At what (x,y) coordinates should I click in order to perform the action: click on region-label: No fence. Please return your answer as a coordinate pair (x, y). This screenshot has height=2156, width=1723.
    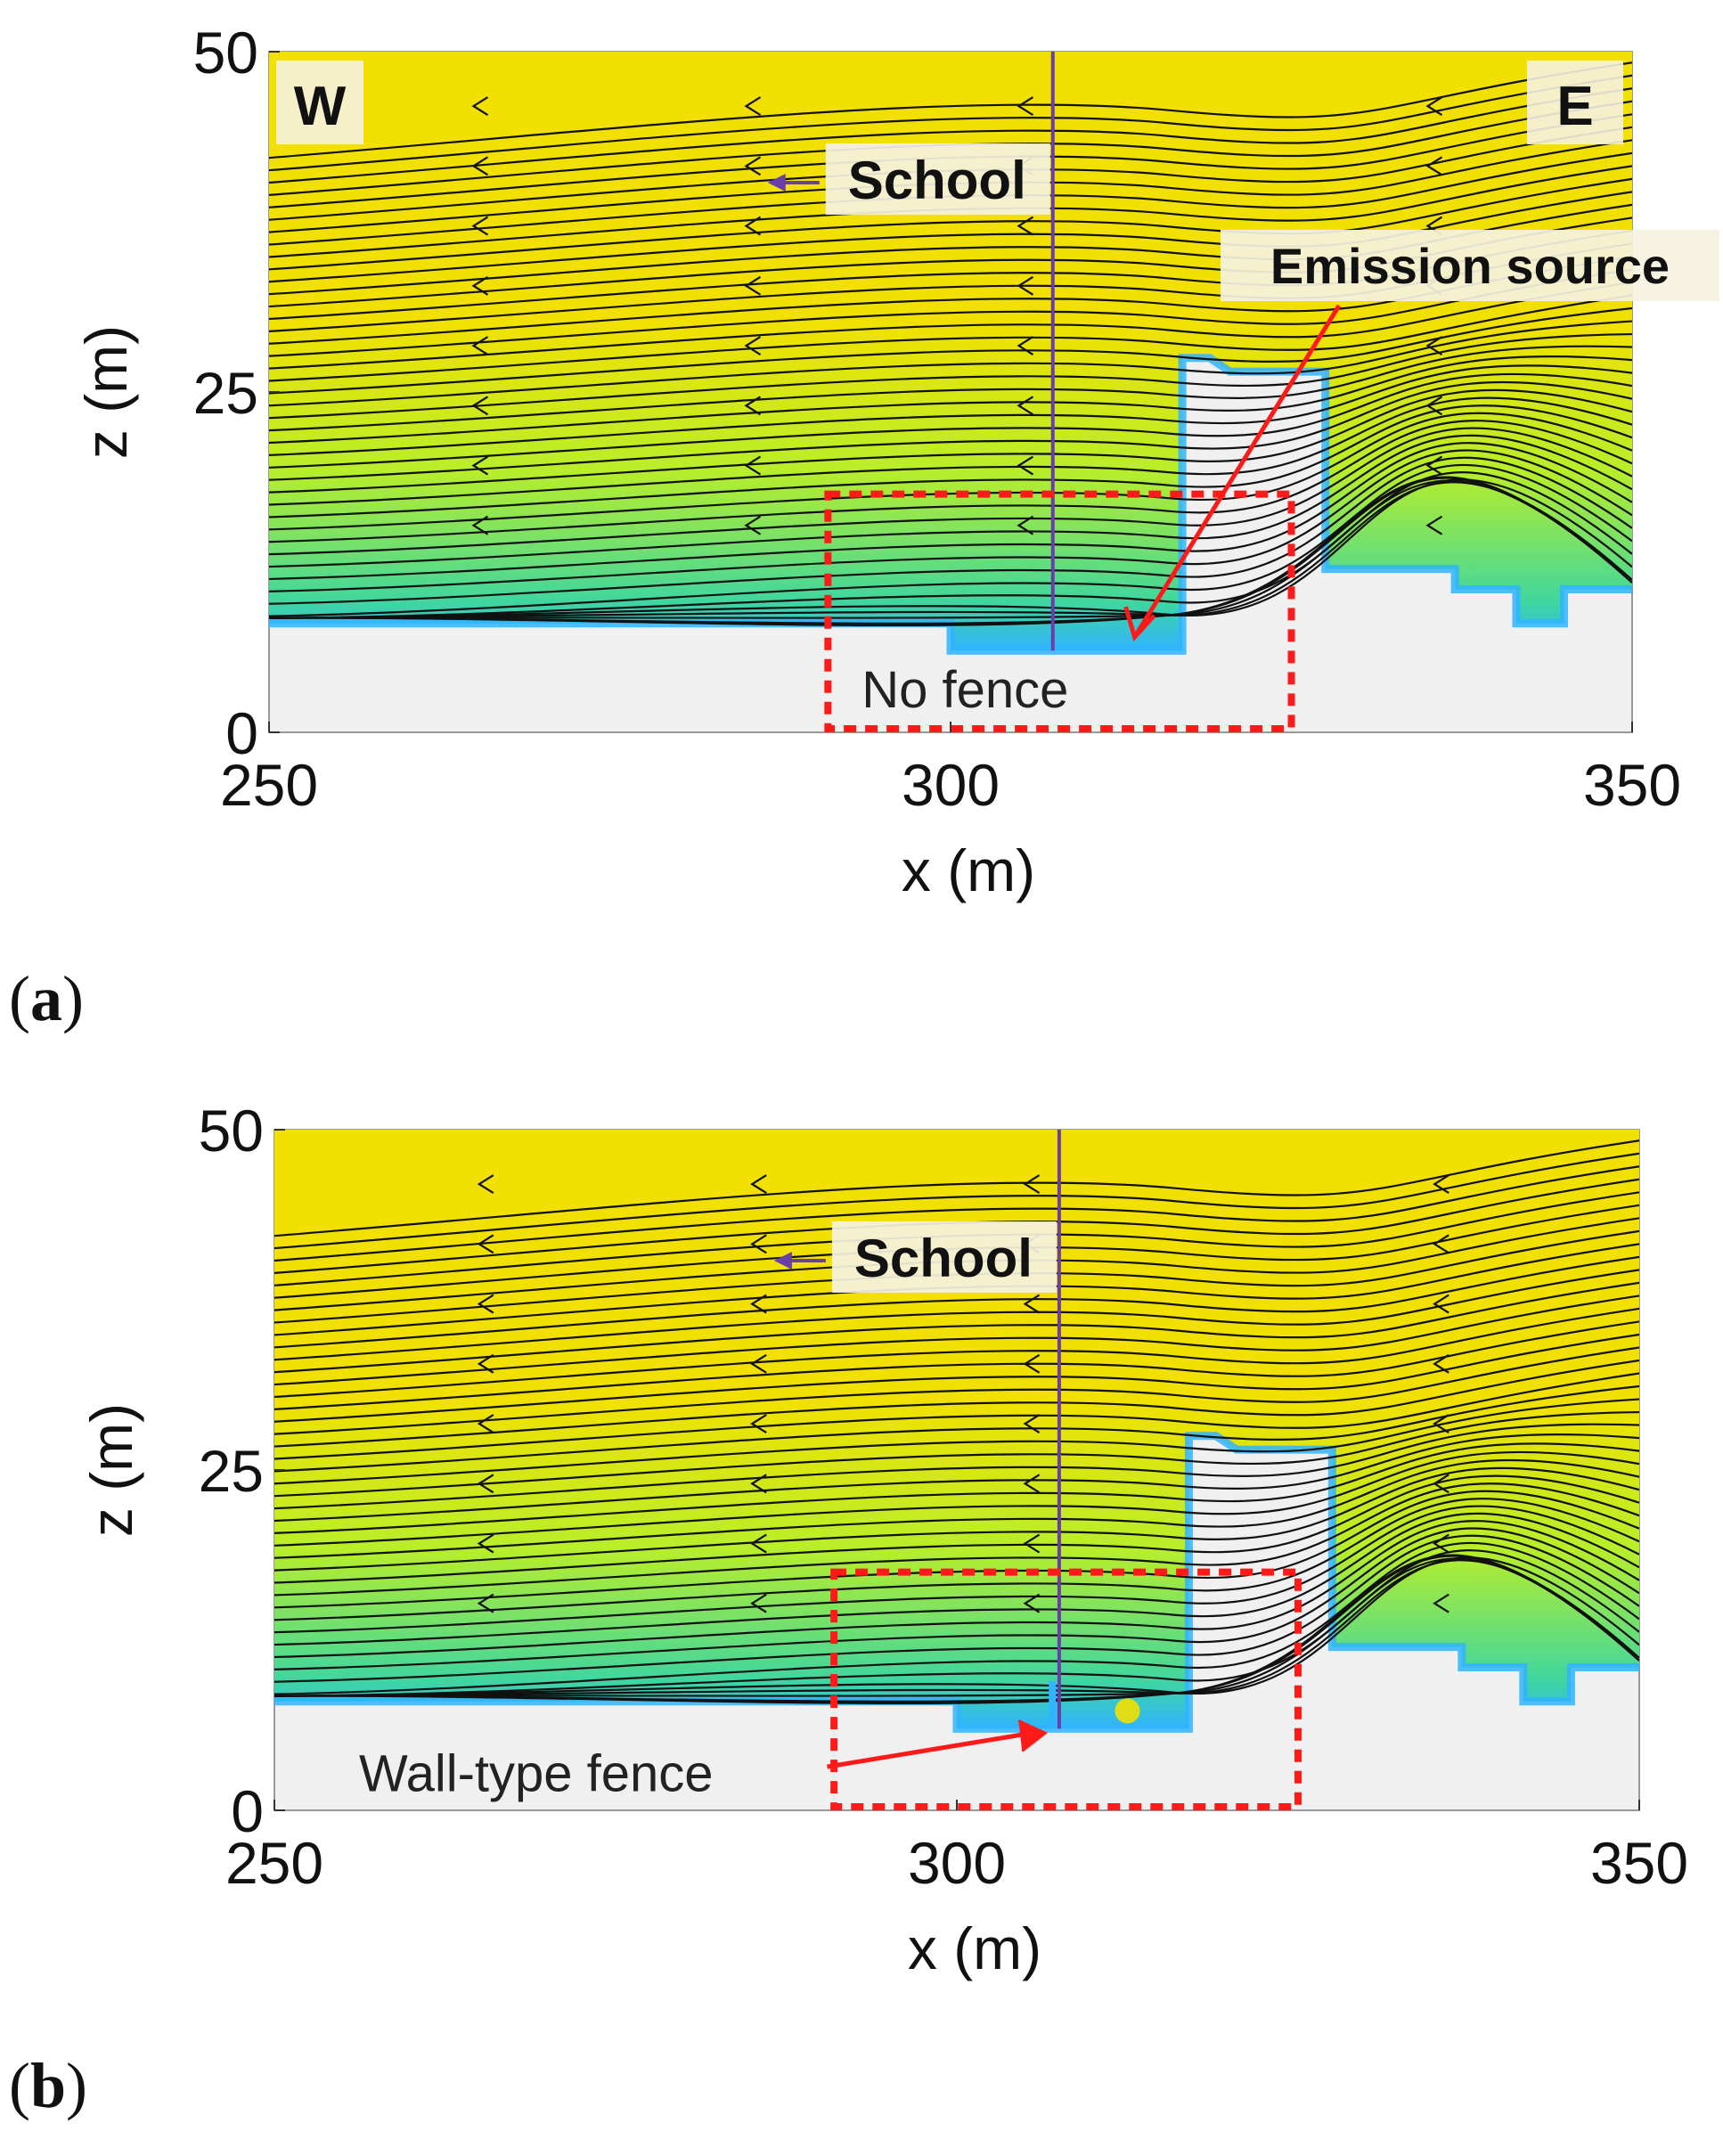
    Looking at the image, I should click on (965, 690).